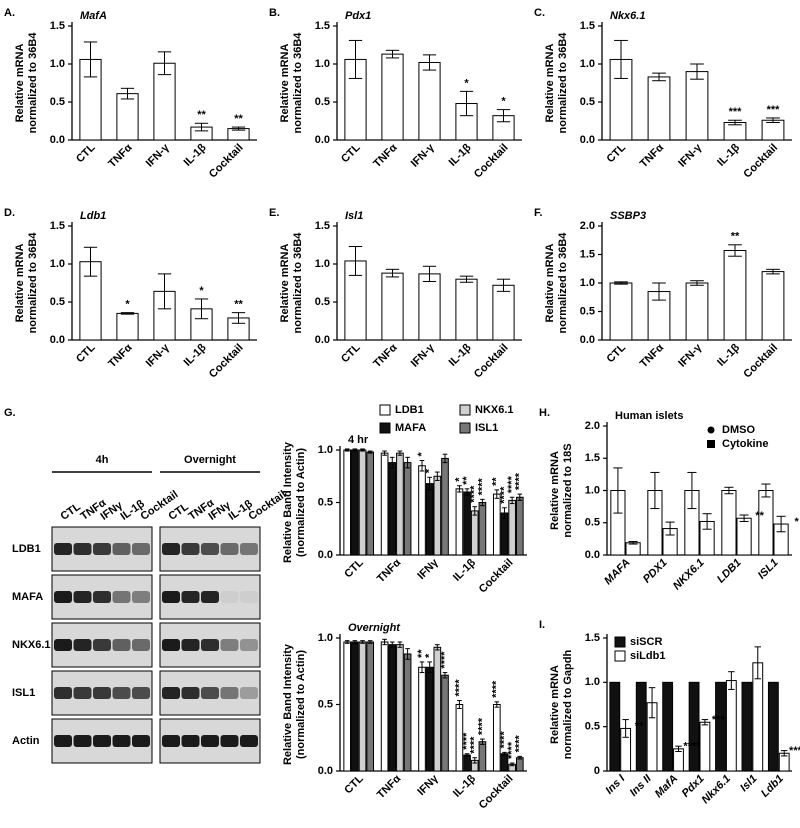 This screenshot has width=800, height=828. I want to click on x-tick-label: Ldb1, so click(772, 786).